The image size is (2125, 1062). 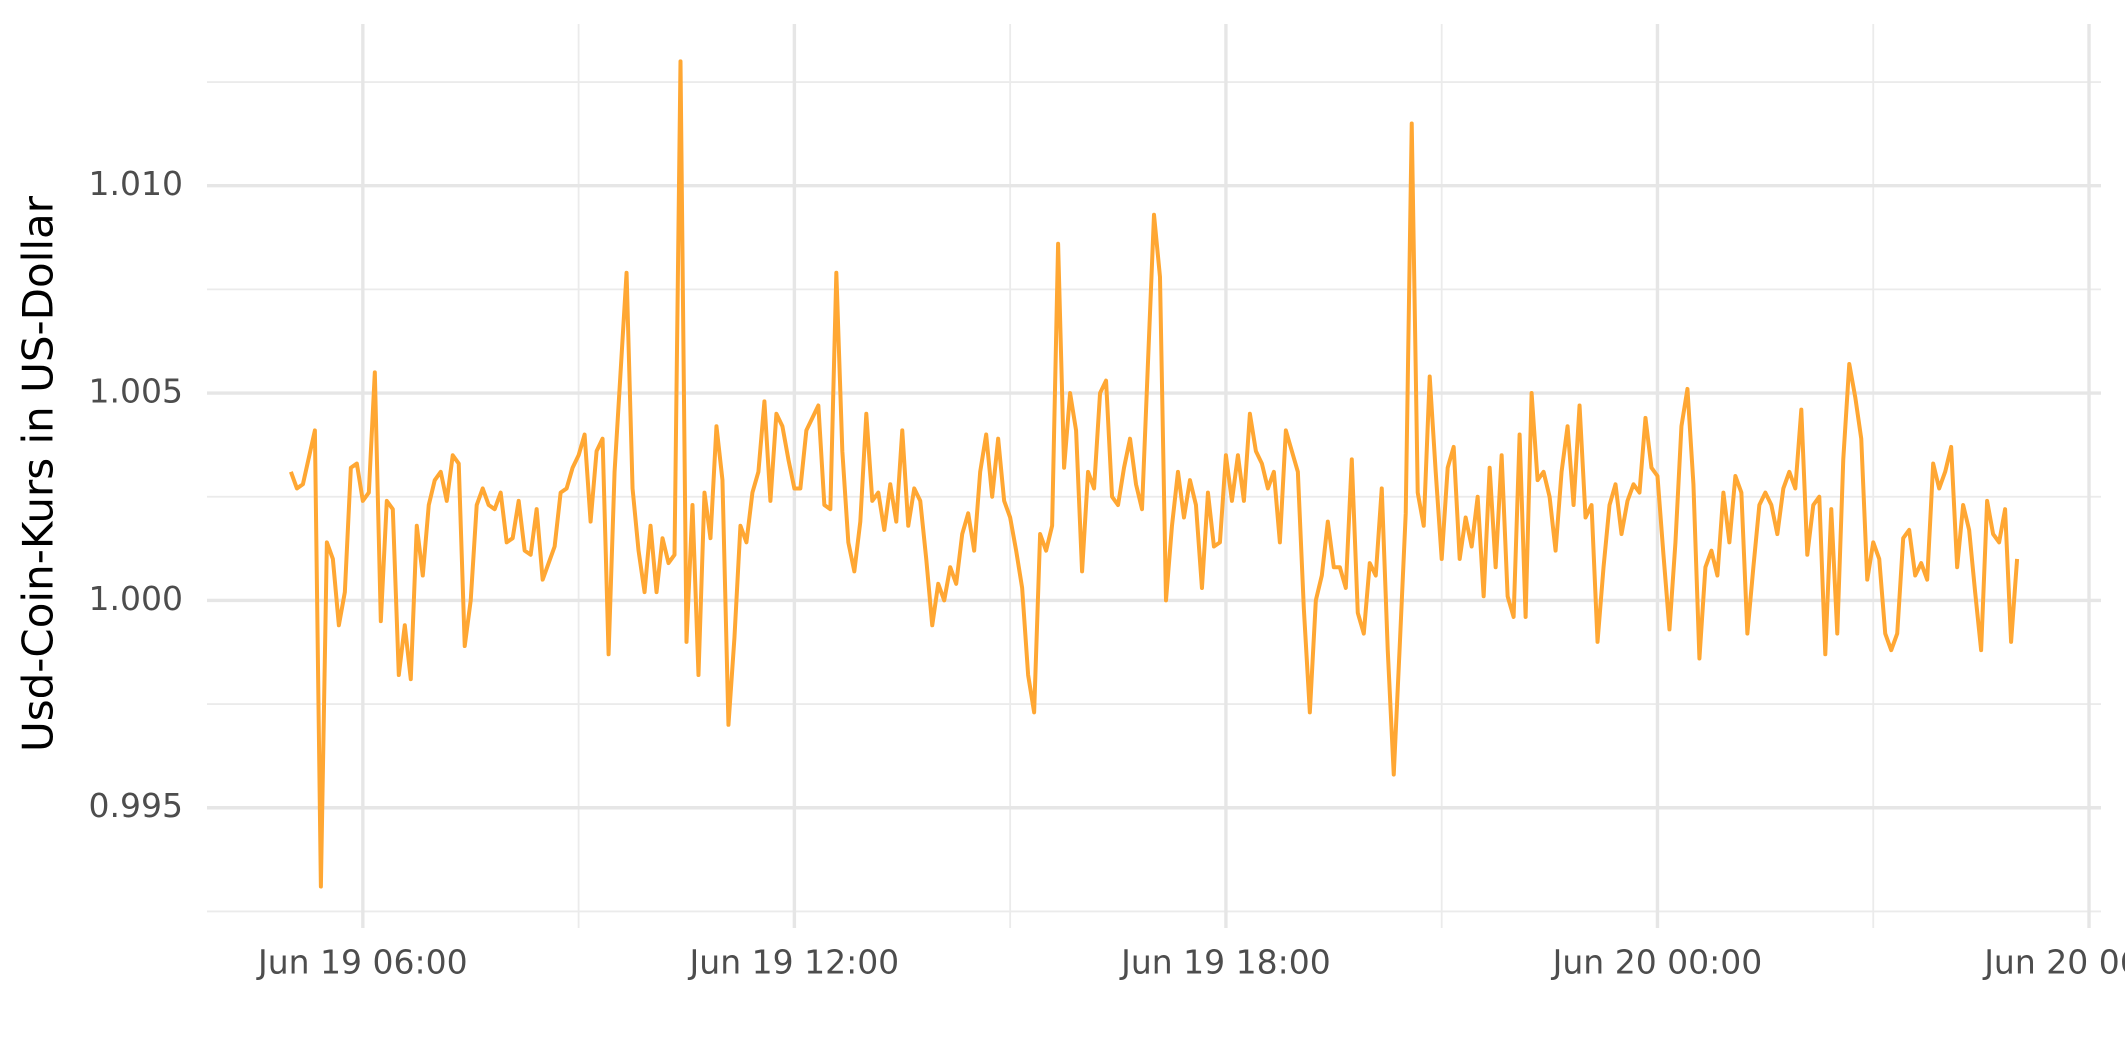 I want to click on y-tick-label: 1.005, so click(x=136, y=391).